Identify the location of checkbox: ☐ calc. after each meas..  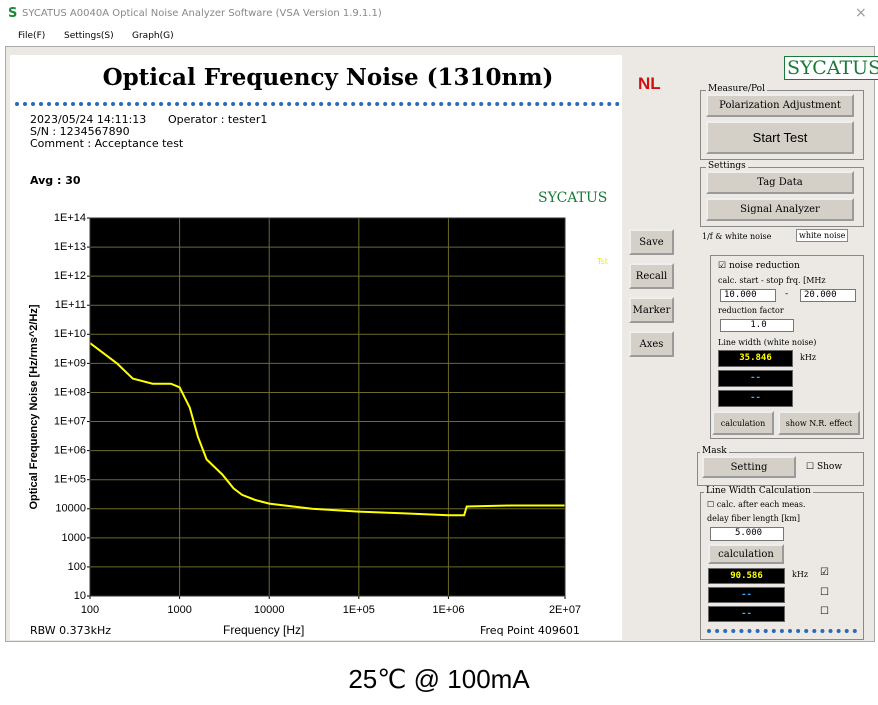
(756, 504).